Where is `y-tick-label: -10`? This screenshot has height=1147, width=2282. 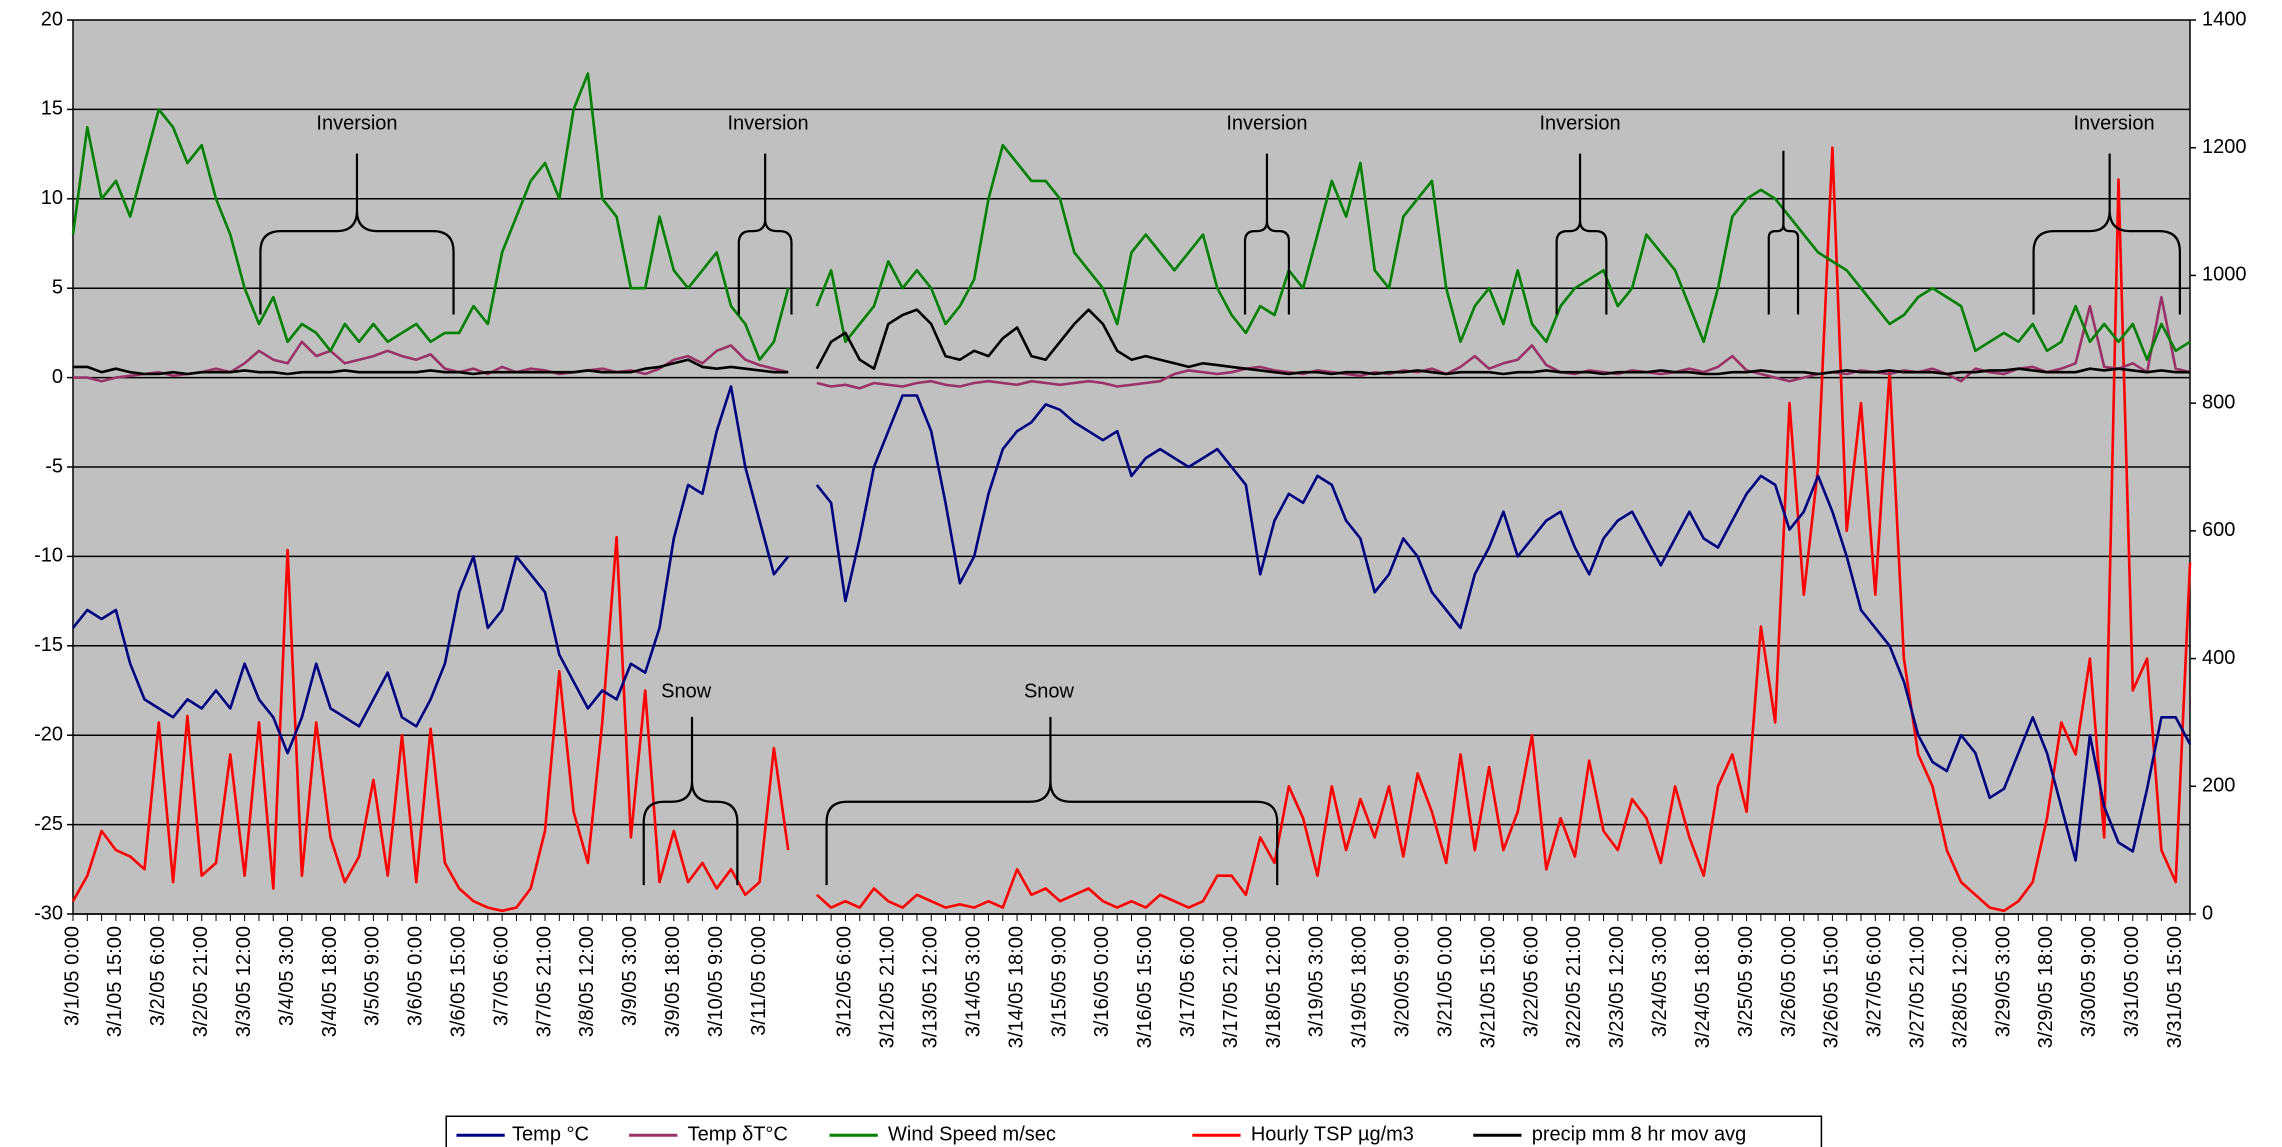 y-tick-label: -10 is located at coordinates (48, 556).